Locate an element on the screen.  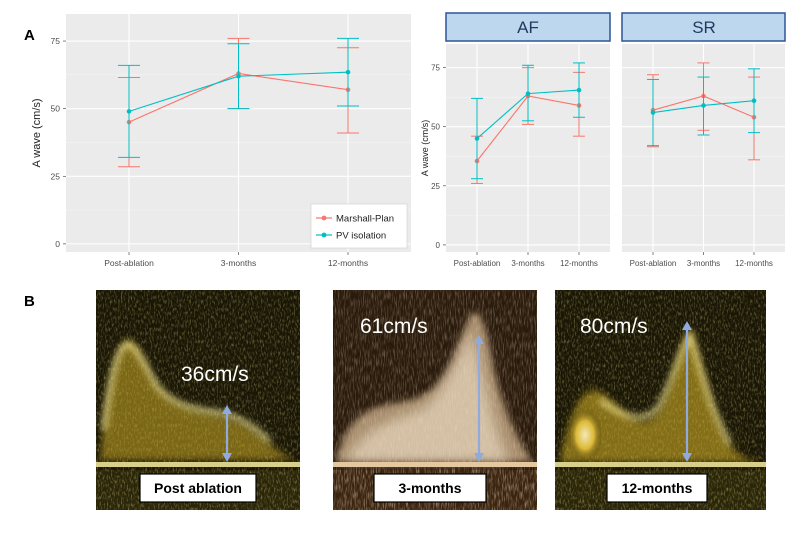
doppler-3-baseline is located at coordinates (660, 464).